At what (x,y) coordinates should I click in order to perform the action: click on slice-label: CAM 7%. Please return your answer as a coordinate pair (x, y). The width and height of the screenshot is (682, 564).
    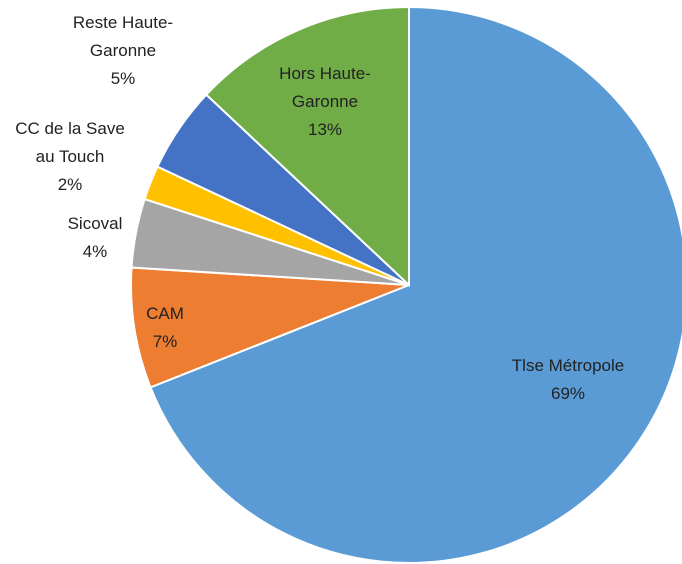
    Looking at the image, I should click on (165, 328).